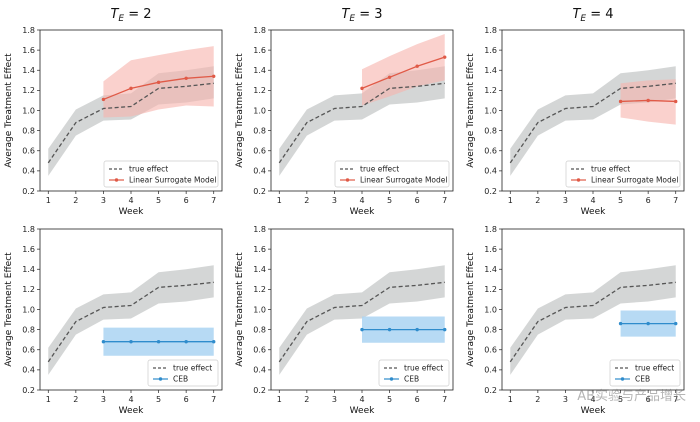 This screenshot has width=700, height=422. What do you see at coordinates (490, 269) in the screenshot?
I see `chart-6-ytick-label: 1.4` at bounding box center [490, 269].